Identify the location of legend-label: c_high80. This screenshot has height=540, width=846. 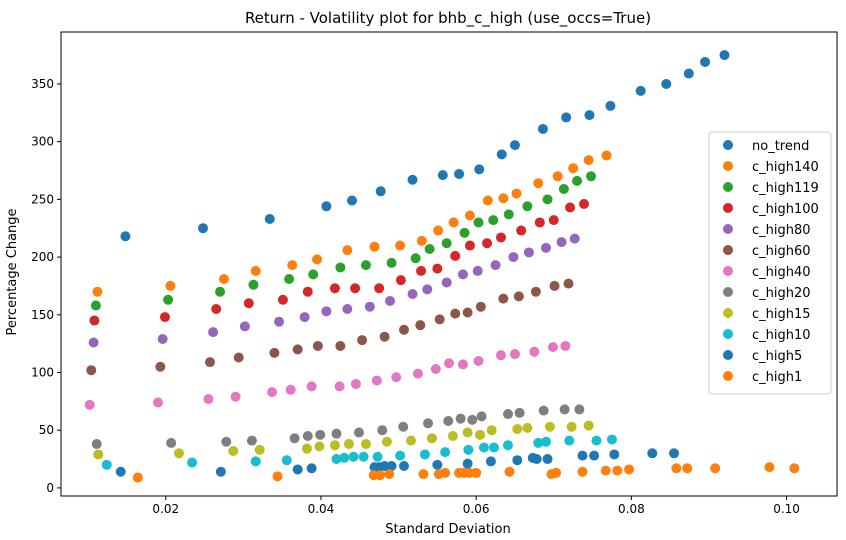
(781, 230).